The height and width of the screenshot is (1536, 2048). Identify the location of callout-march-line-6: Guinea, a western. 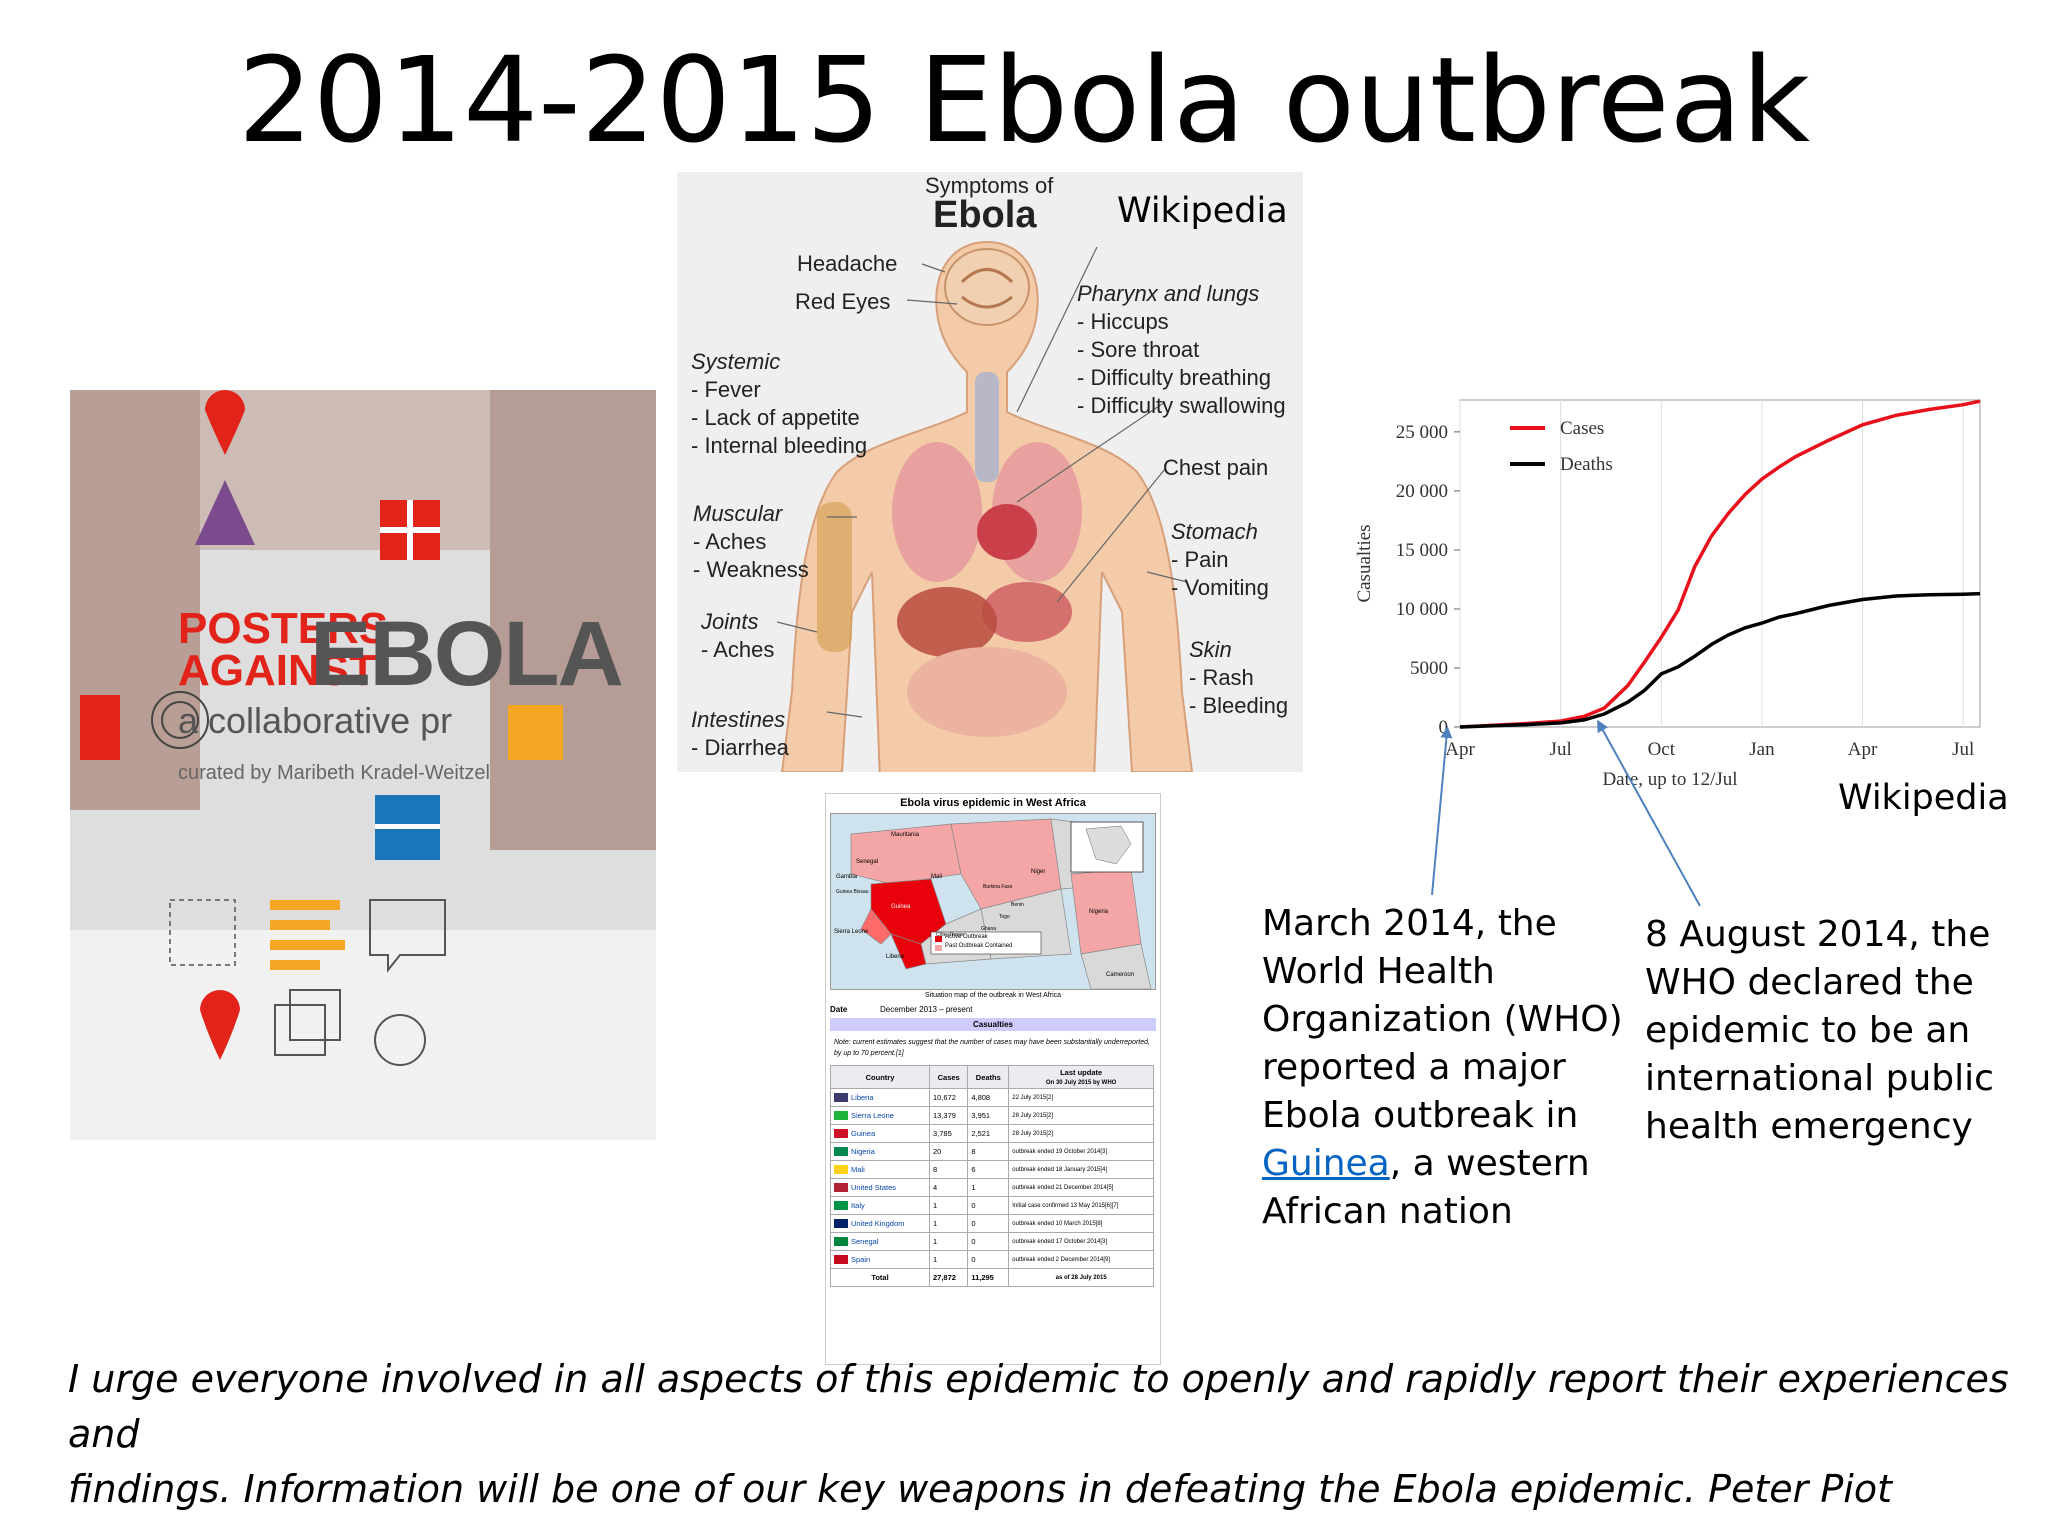
(1442, 1164).